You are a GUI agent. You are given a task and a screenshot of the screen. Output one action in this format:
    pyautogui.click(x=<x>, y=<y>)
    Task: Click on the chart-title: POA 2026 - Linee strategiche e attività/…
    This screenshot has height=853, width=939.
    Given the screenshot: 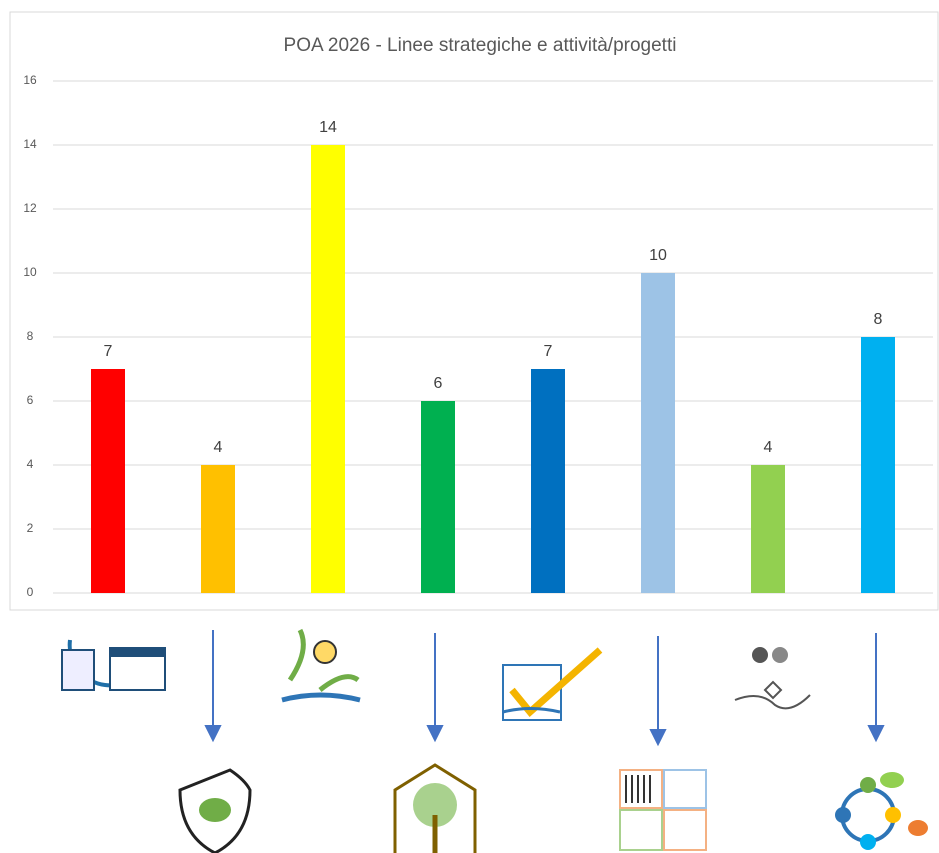 What is the action you would take?
    pyautogui.click(x=480, y=45)
    